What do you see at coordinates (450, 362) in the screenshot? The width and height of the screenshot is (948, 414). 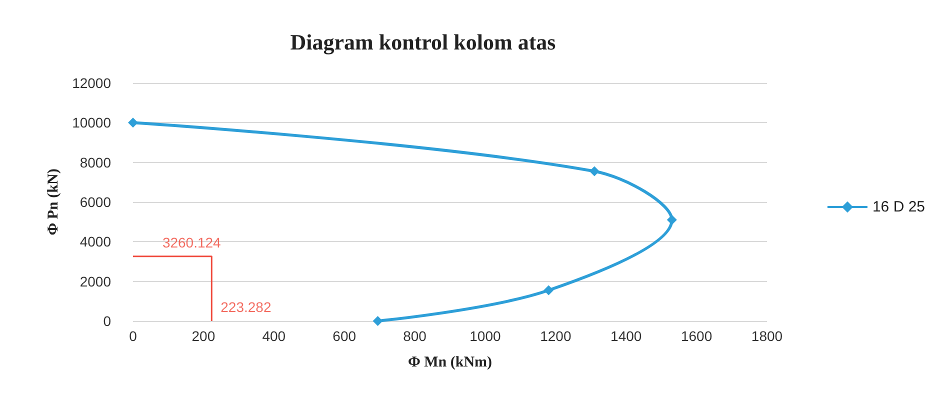 I see `x-axis-title: Φ Mn (kNm)` at bounding box center [450, 362].